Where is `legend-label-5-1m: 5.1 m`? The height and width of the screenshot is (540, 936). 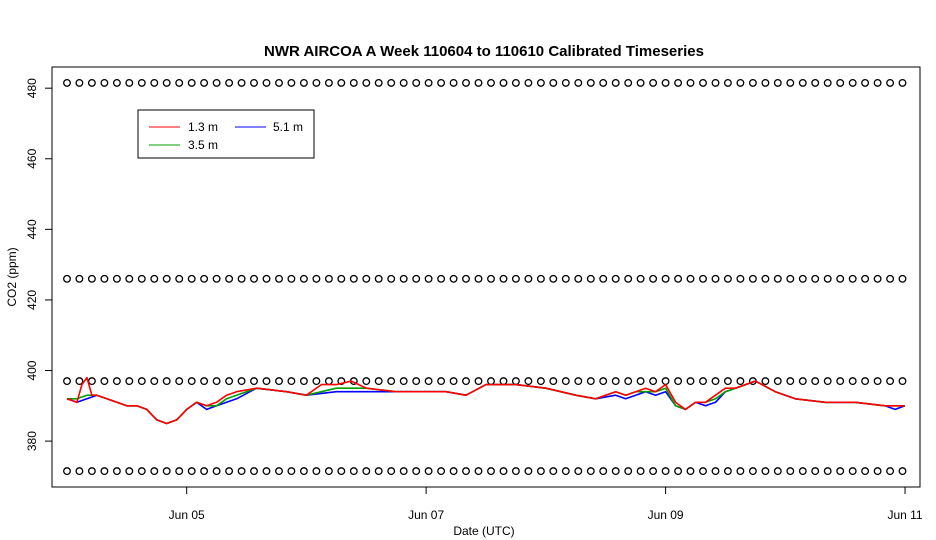 legend-label-5-1m: 5.1 m is located at coordinates (288, 127).